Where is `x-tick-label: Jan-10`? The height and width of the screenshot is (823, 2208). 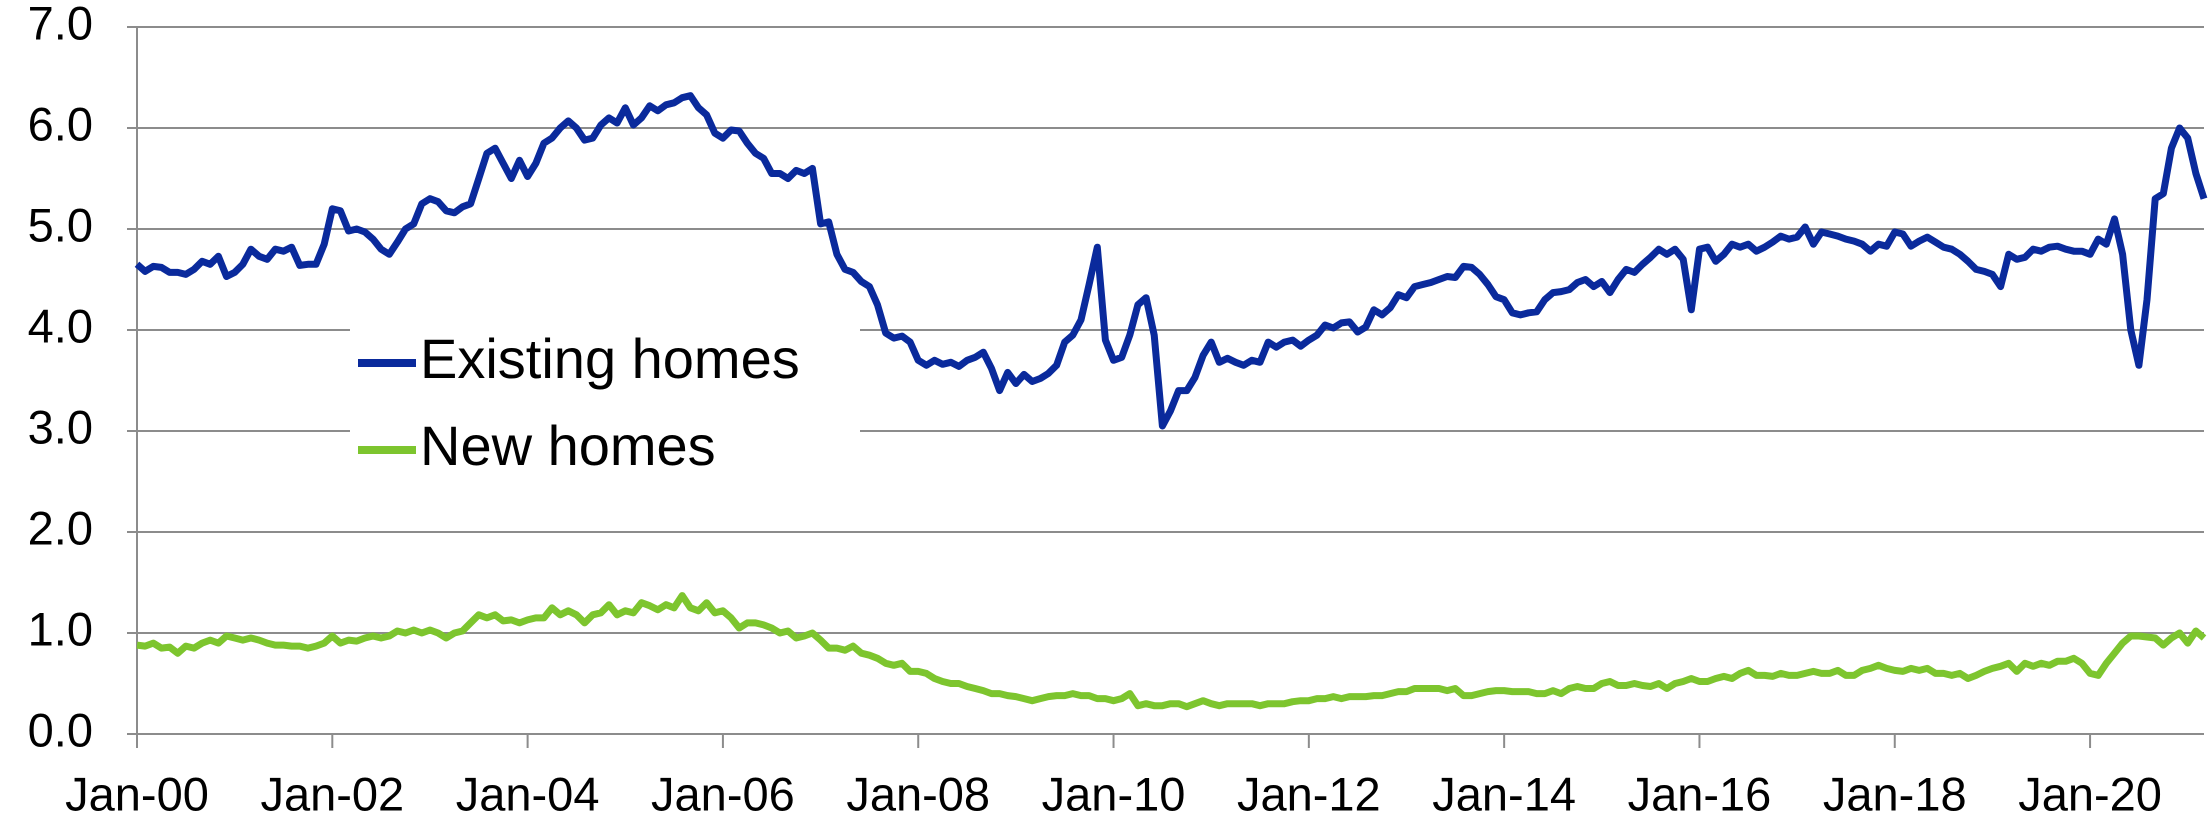
x-tick-label: Jan-10 is located at coordinates (1114, 793).